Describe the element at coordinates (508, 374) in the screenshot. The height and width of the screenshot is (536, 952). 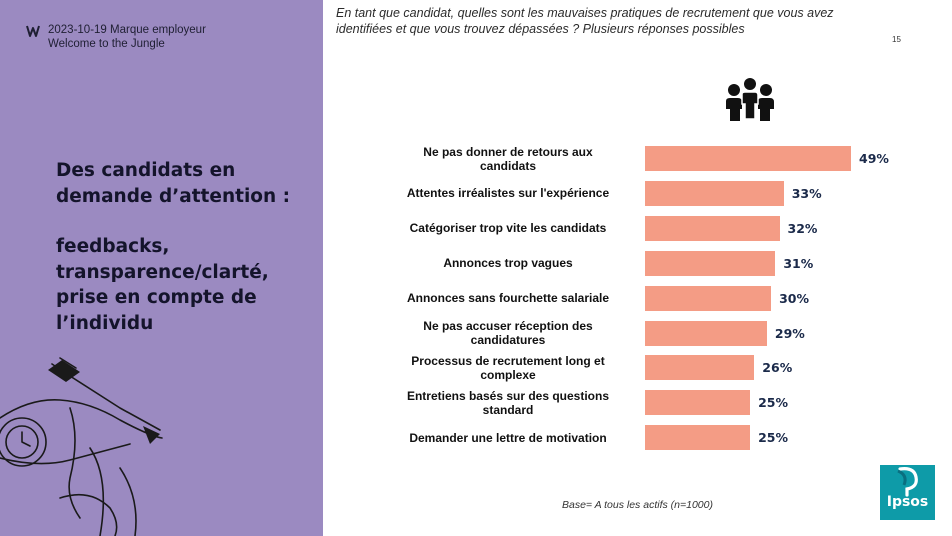
I see `bar-label-line: complexe` at that location.